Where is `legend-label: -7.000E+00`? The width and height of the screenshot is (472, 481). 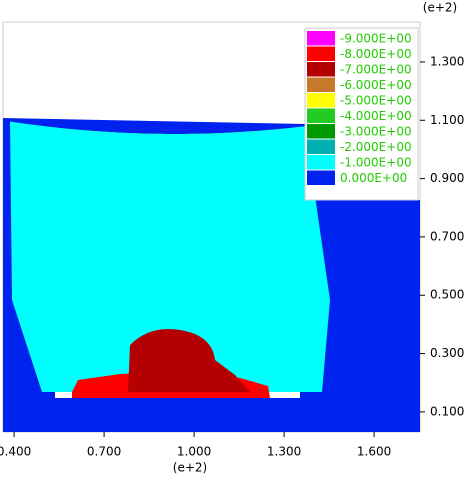
legend-label: -7.000E+00 is located at coordinates (376, 69).